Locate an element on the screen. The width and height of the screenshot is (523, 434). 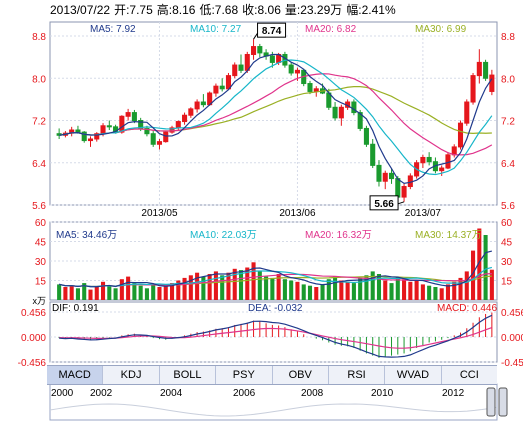
price-tick-right: 8.8 is located at coordinates (508, 37).